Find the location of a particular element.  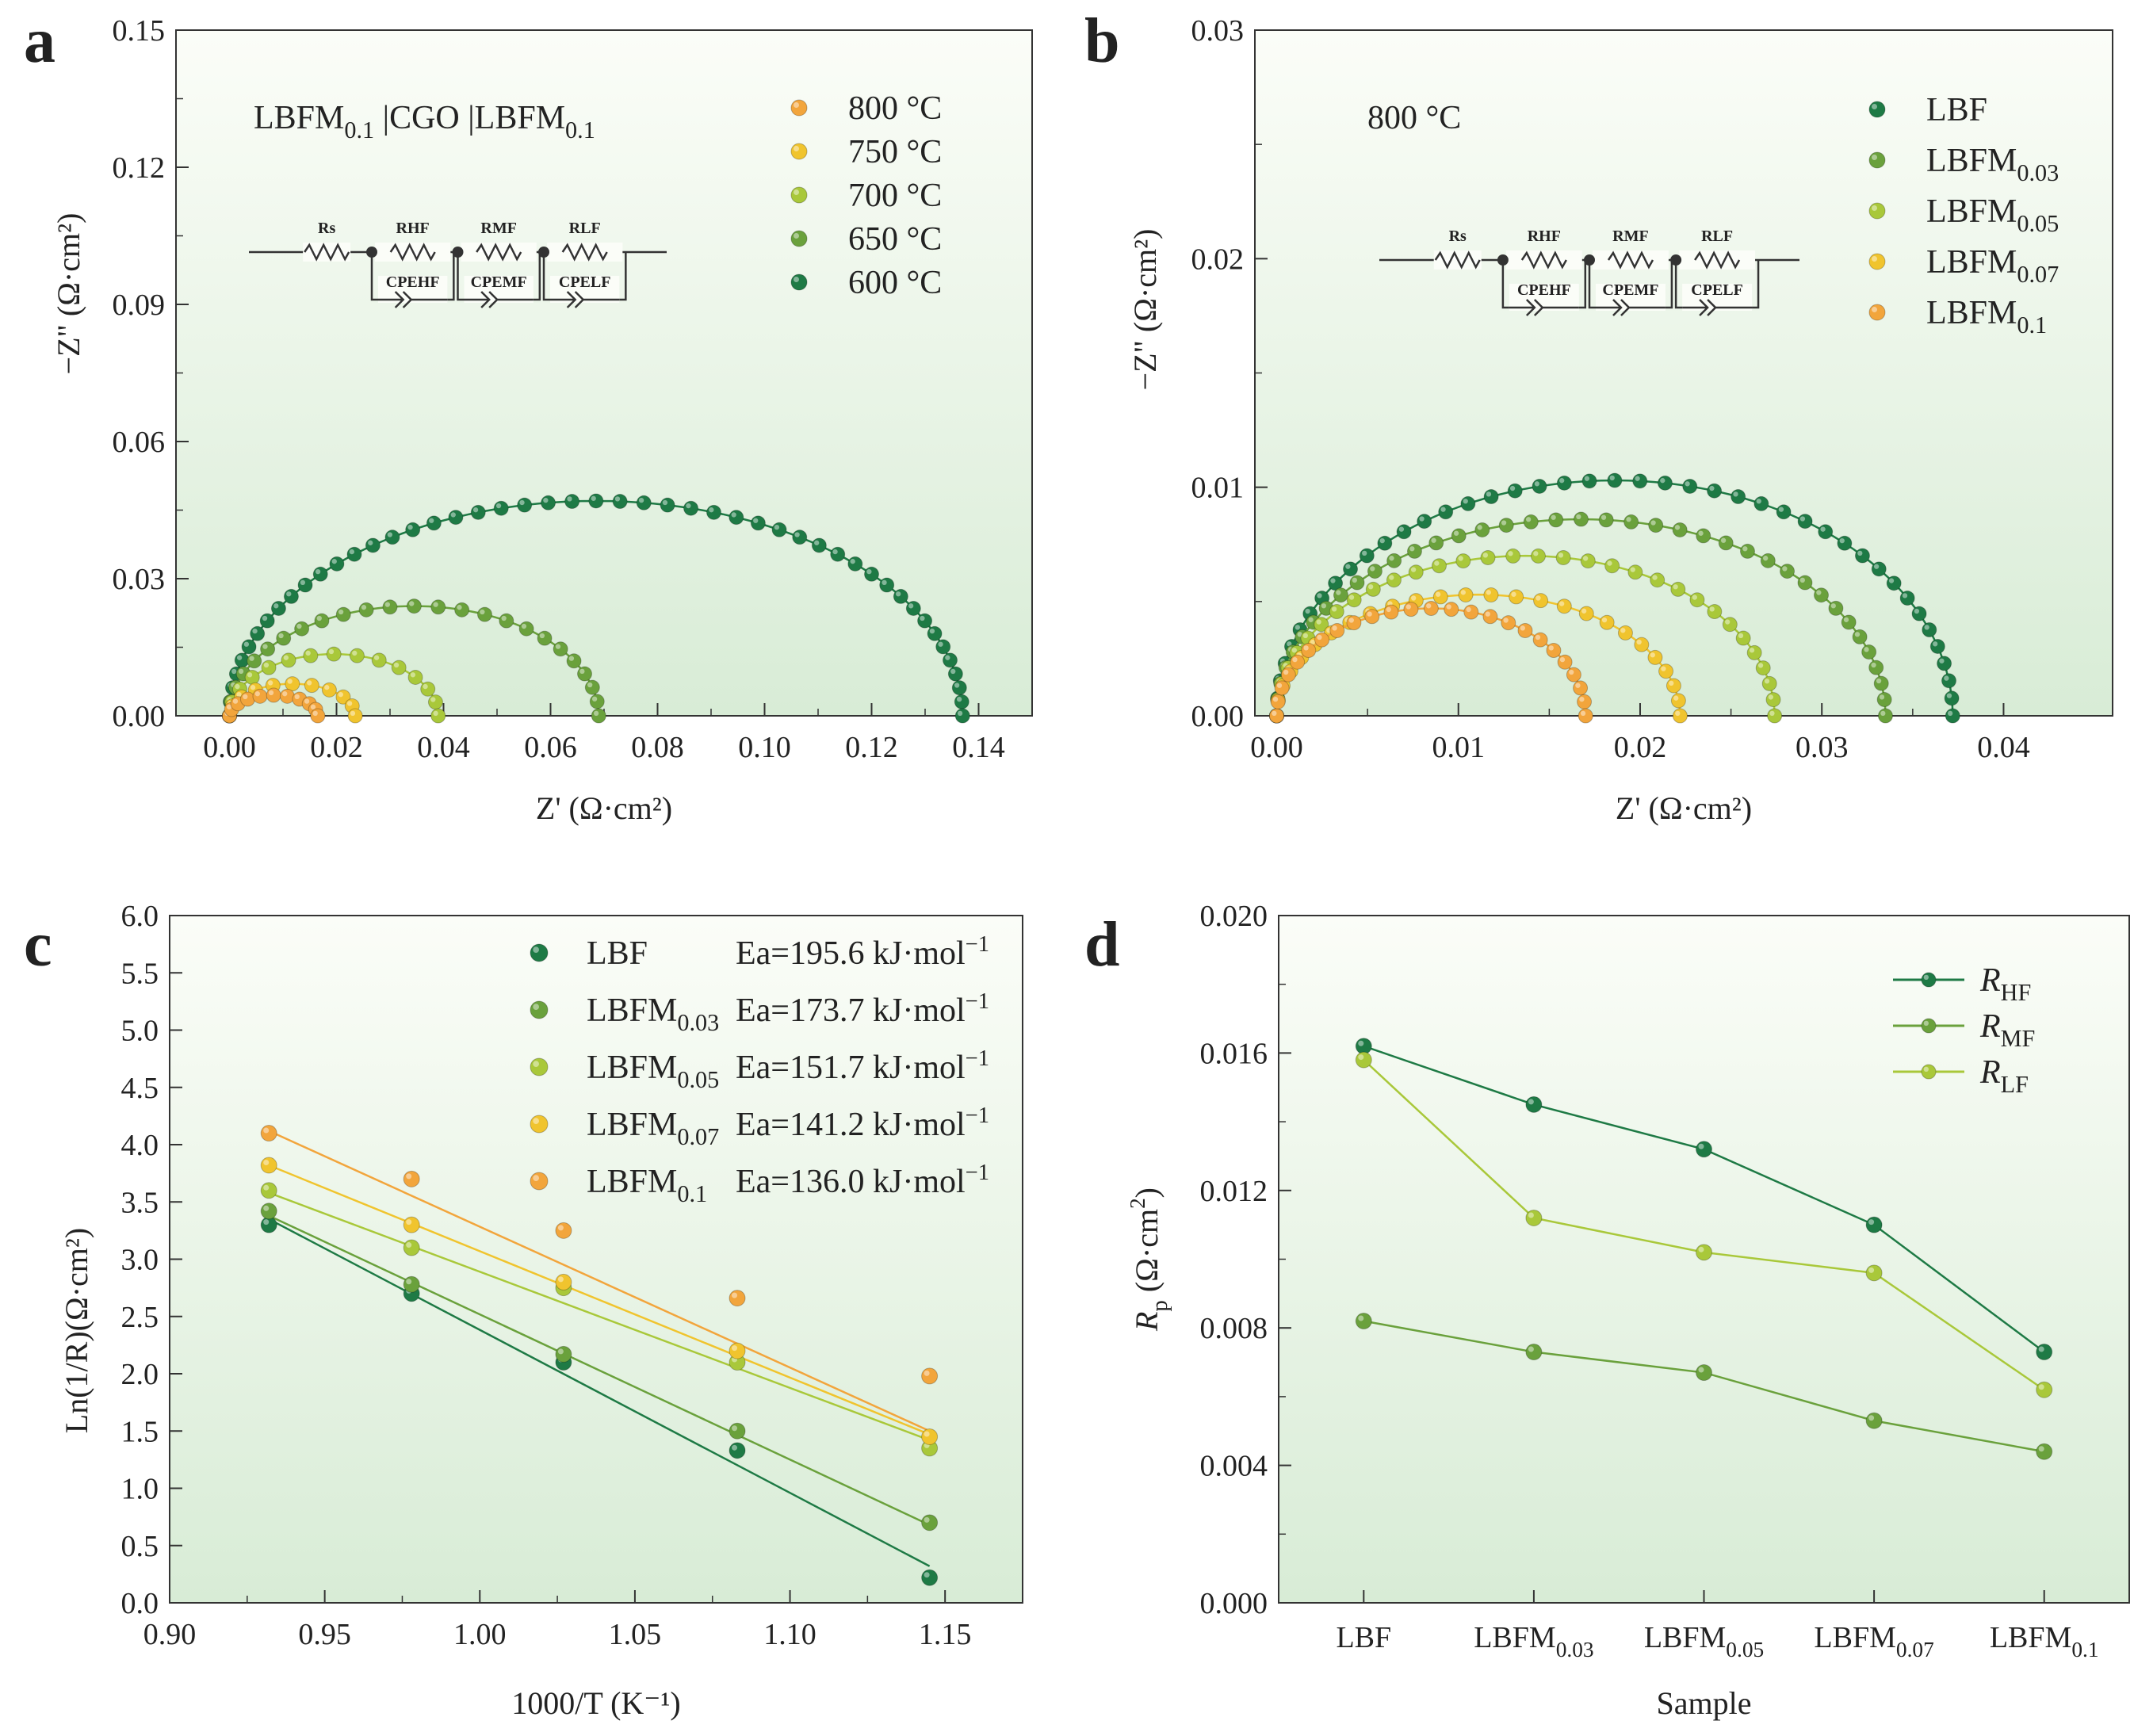

y-tick-label: 3.0 is located at coordinates (140, 1260).